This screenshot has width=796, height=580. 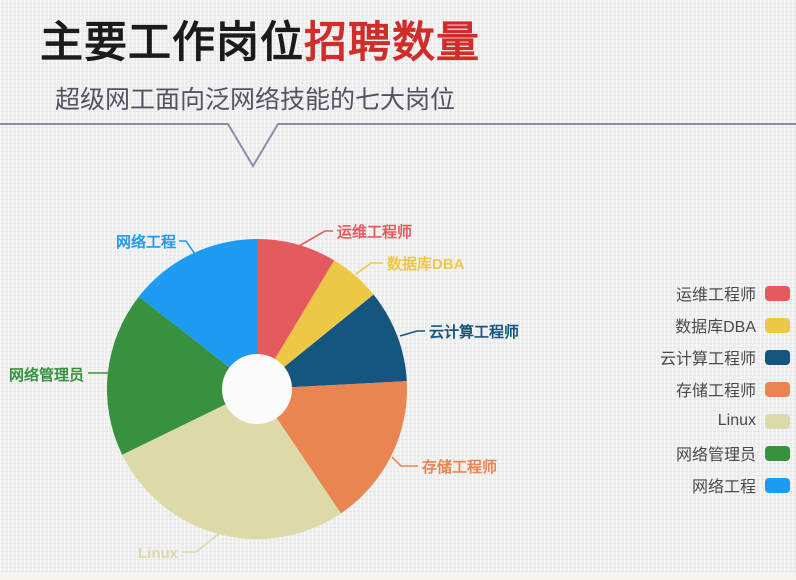 I want to click on legend-item-1: 数据库DBA, so click(x=725, y=325).